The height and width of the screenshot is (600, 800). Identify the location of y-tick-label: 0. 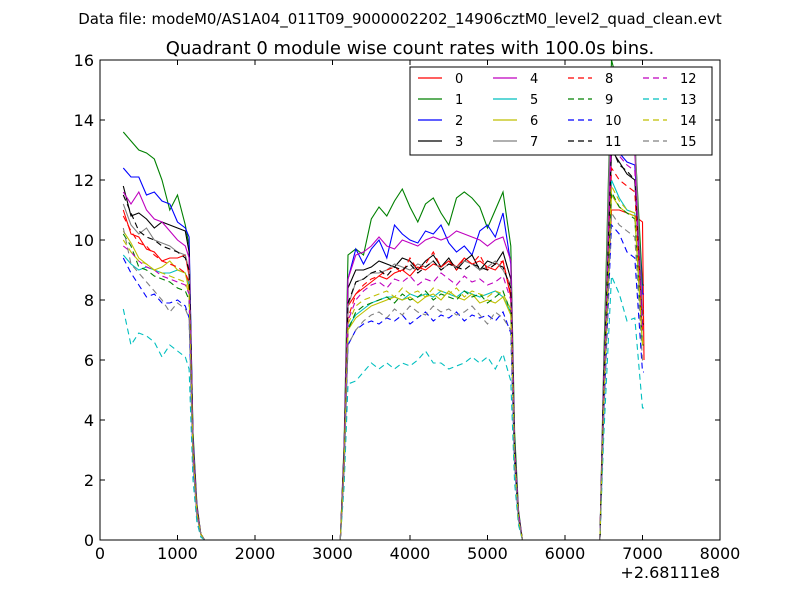
(89, 540).